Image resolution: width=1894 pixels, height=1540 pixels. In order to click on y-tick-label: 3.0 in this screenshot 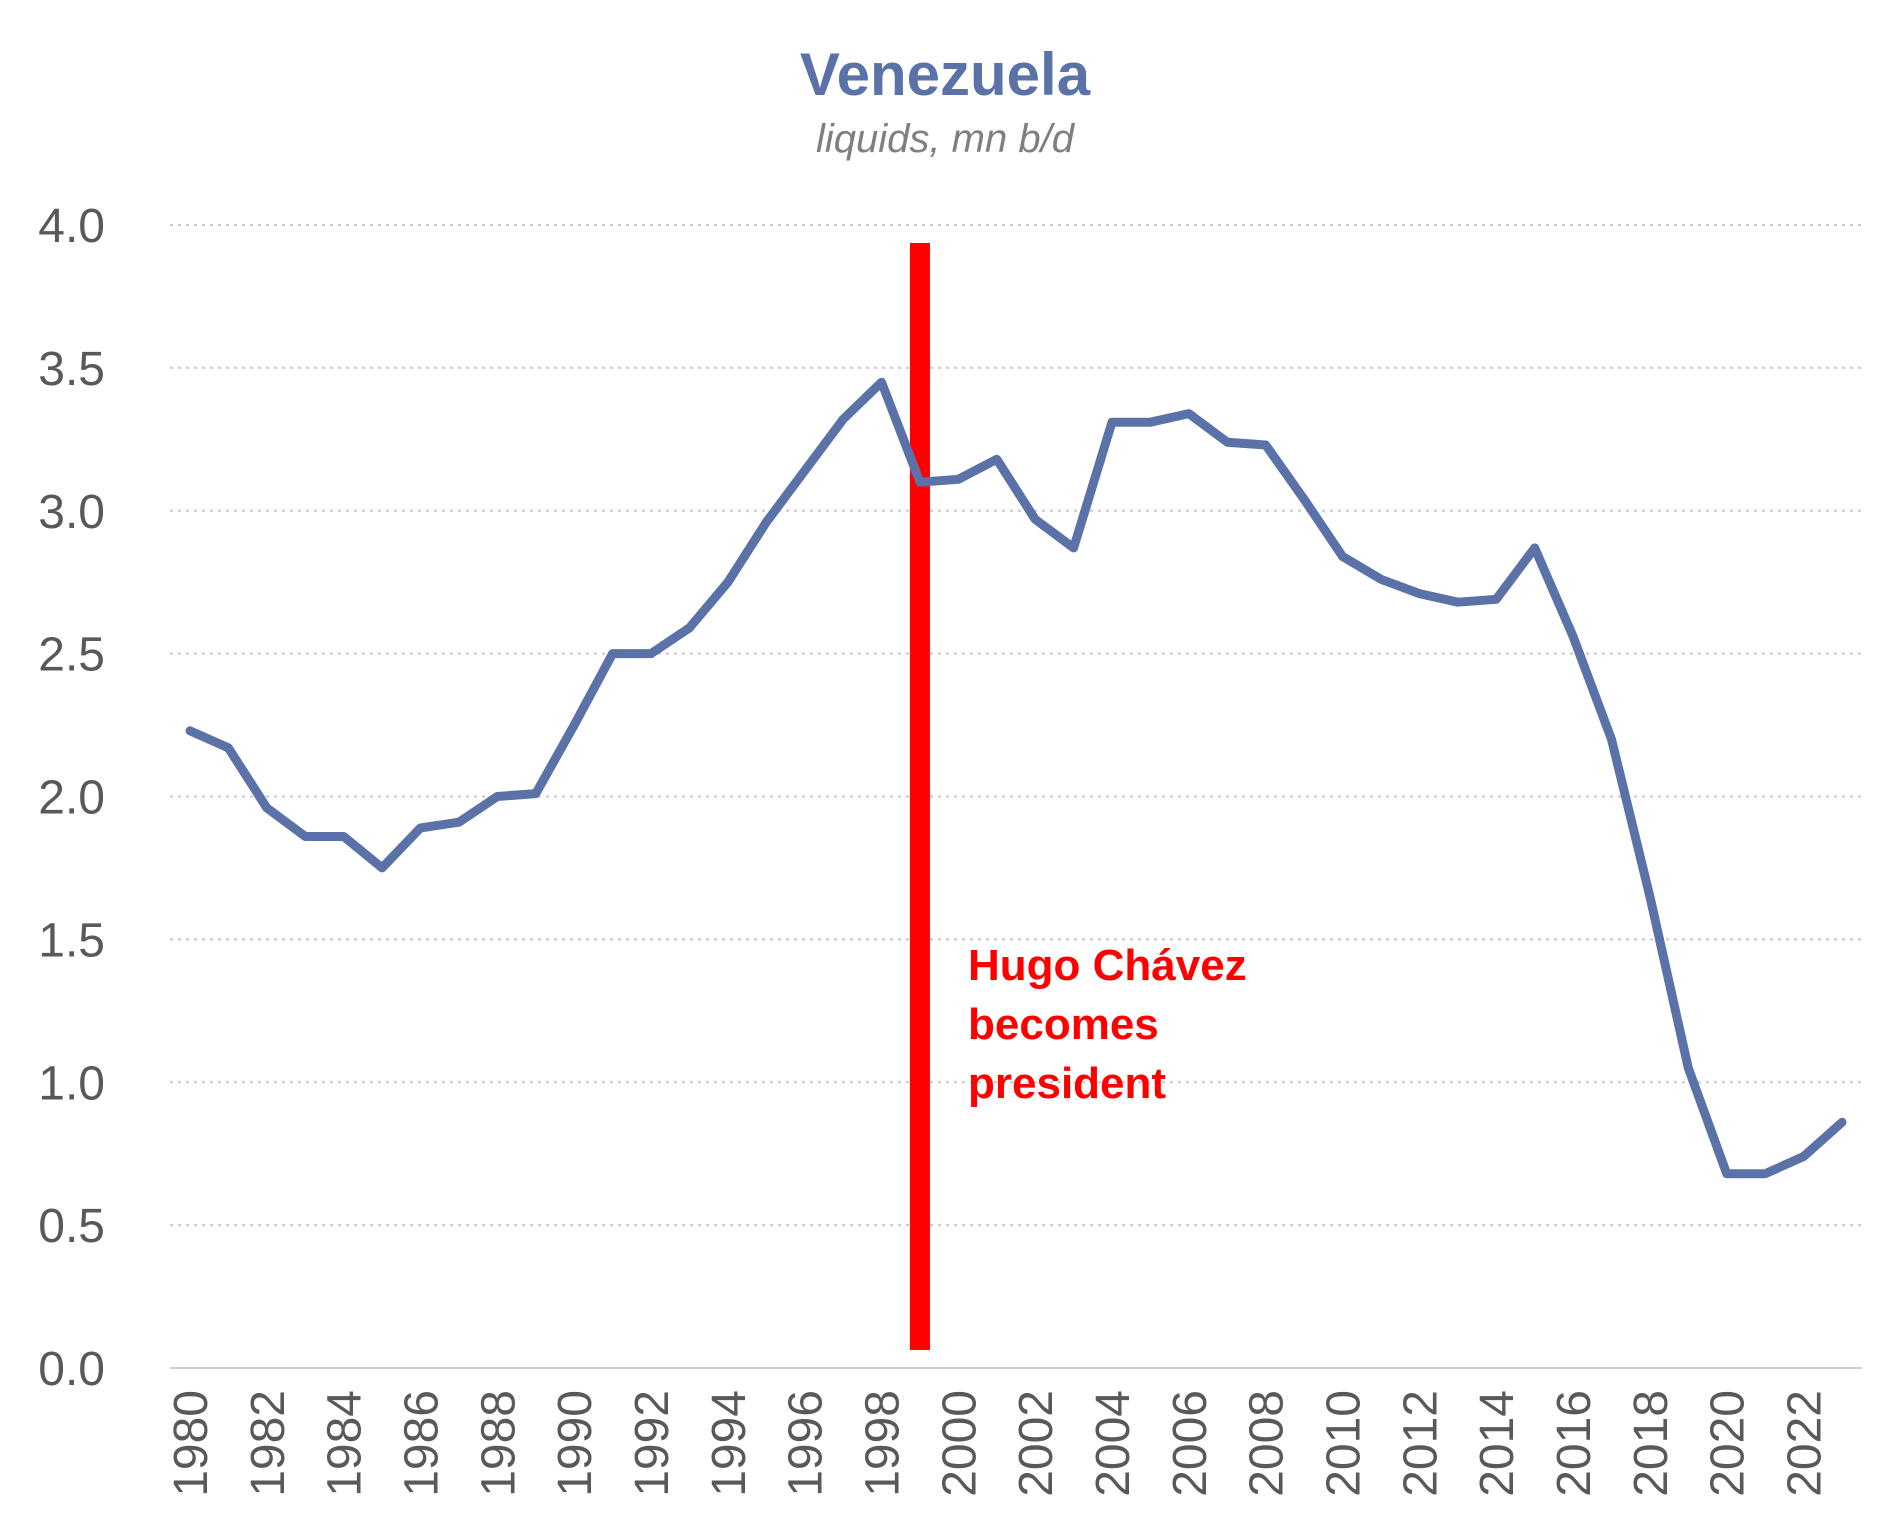, I will do `click(71, 512)`.